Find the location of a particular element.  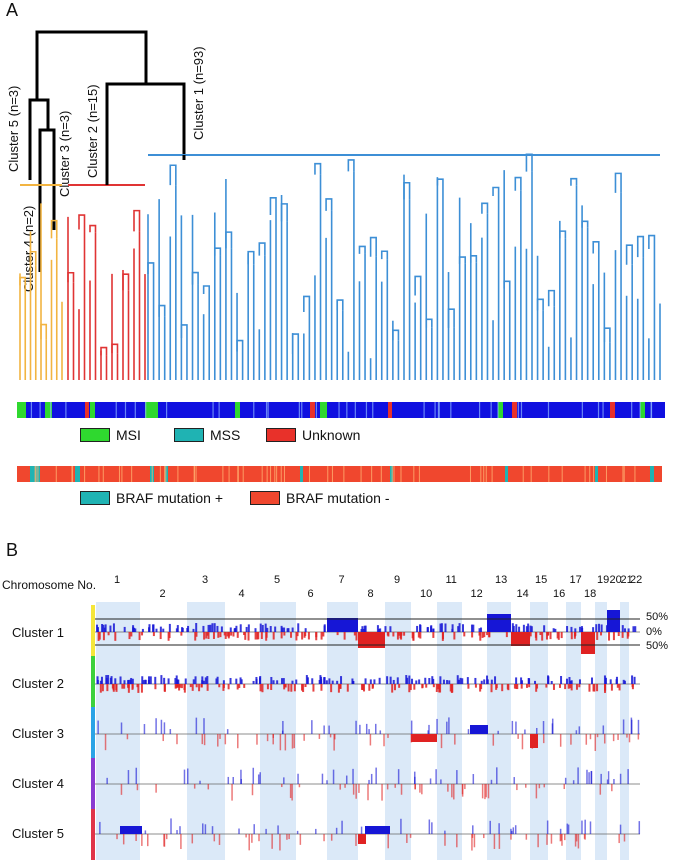

chromosome-label: 9 is located at coordinates (397, 580).